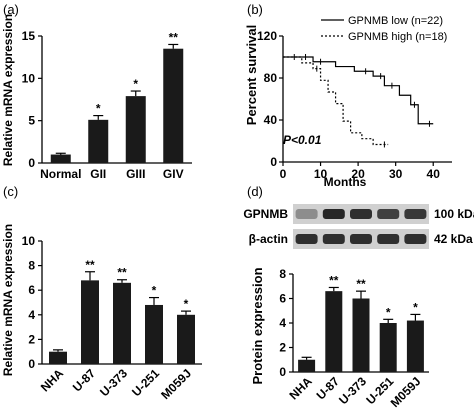 The width and height of the screenshot is (474, 419). What do you see at coordinates (8, 90) in the screenshot?
I see `panel-a-ylabel: Relative mRNA expression` at bounding box center [8, 90].